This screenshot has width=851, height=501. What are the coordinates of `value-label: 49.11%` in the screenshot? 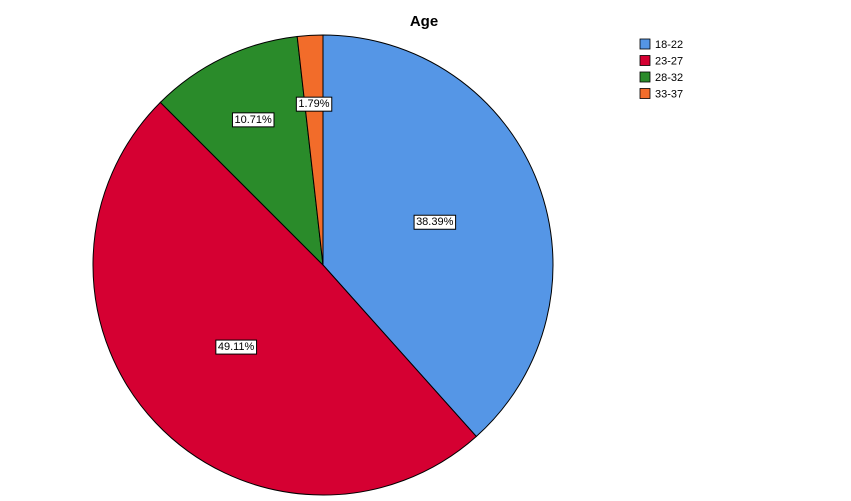 It's located at (236, 347).